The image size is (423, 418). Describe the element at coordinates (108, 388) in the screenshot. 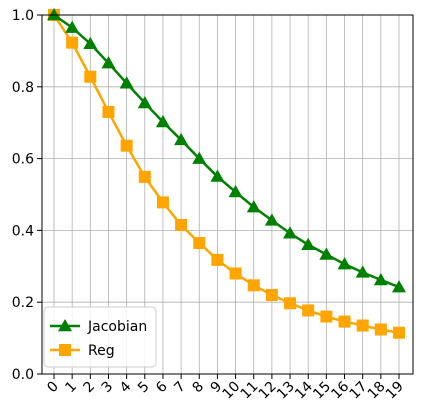

I see `x-tick-label: 3` at that location.